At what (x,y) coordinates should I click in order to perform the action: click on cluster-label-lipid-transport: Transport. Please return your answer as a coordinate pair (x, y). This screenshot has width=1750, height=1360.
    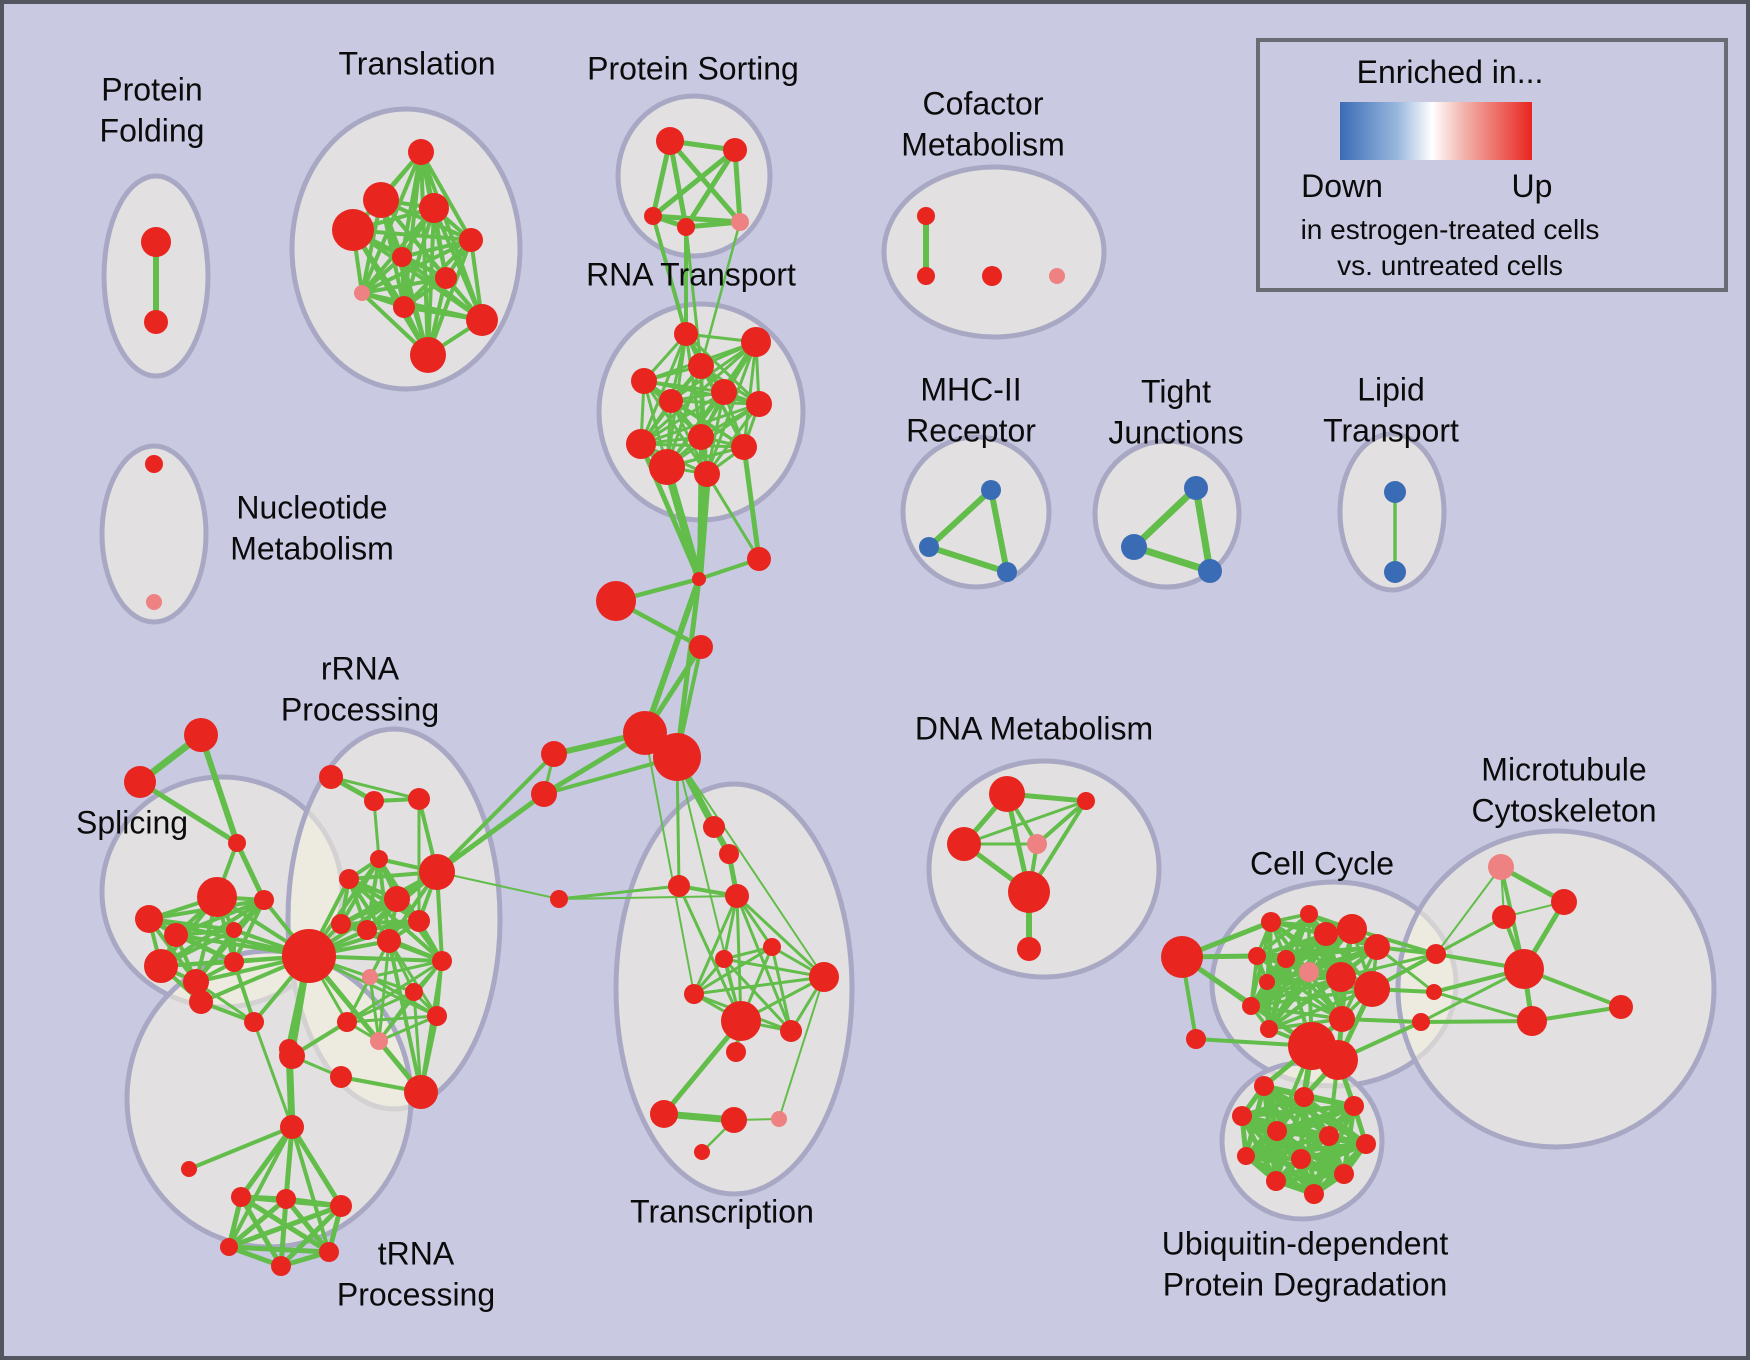
    Looking at the image, I should click on (1391, 430).